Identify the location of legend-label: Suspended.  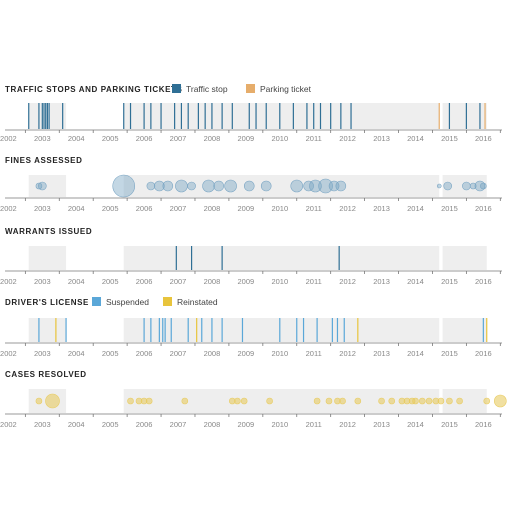
(127, 302).